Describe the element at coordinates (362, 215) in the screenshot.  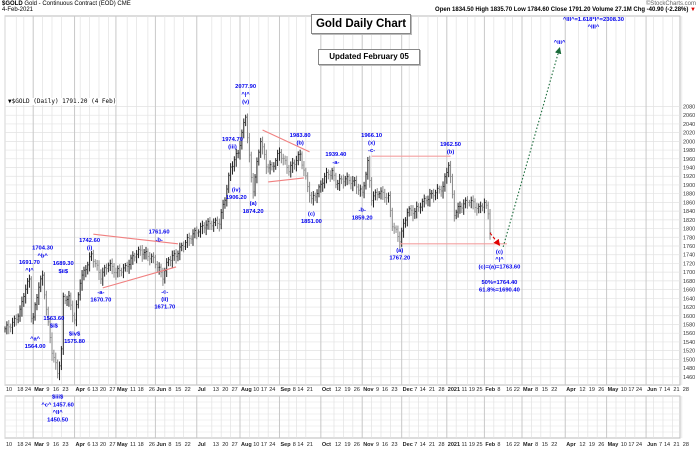
I see `wave-annotation: -b-1859.20` at that location.